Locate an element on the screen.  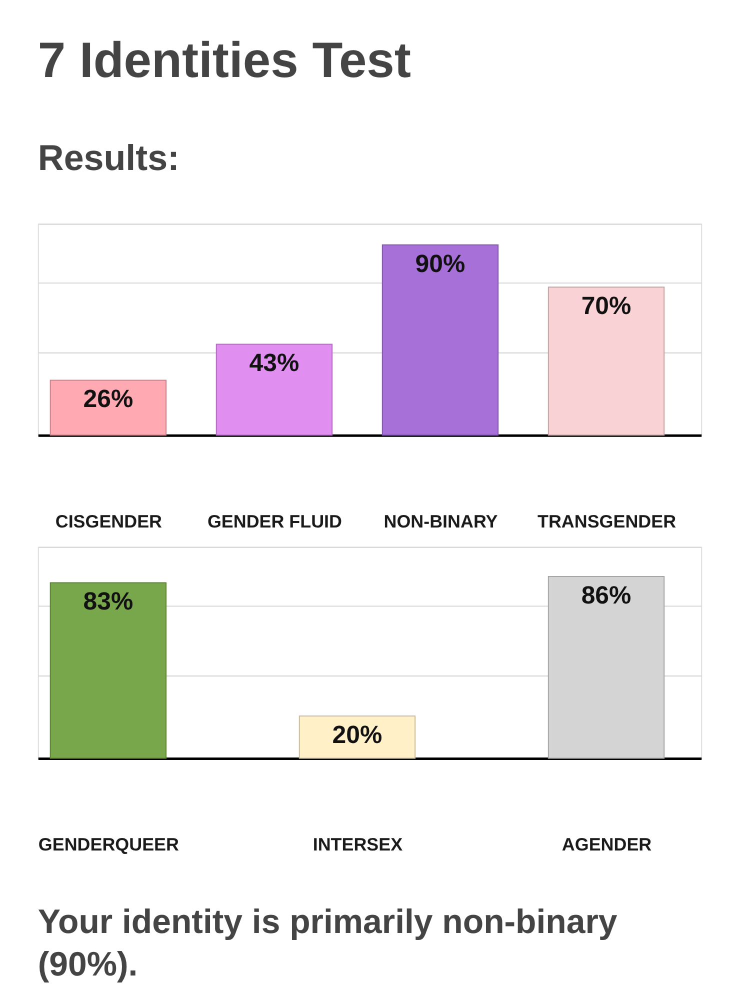
x-tick-label: GENDER FLUID is located at coordinates (274, 521).